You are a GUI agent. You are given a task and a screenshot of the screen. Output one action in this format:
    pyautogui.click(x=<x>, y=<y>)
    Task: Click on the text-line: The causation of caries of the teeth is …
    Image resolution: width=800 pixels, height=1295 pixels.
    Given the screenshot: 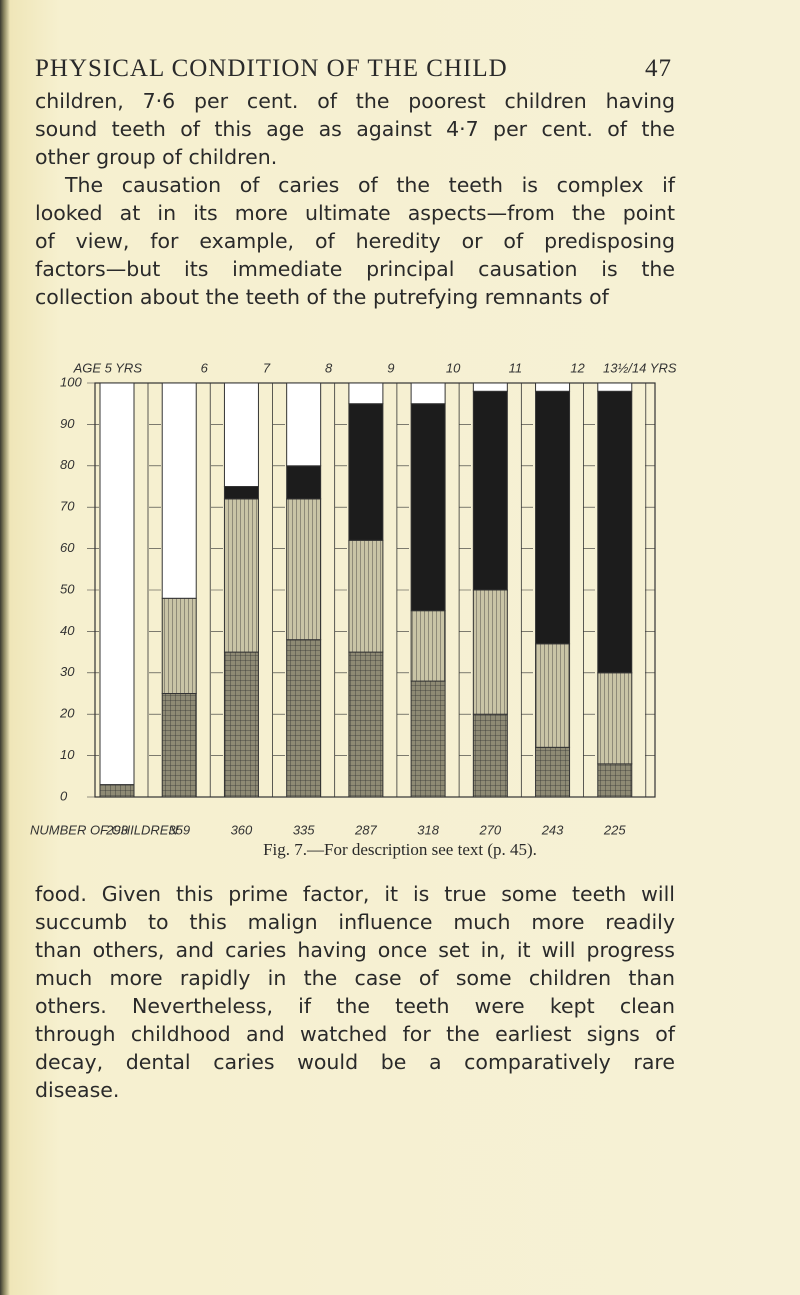 What is the action you would take?
    pyautogui.click(x=370, y=185)
    